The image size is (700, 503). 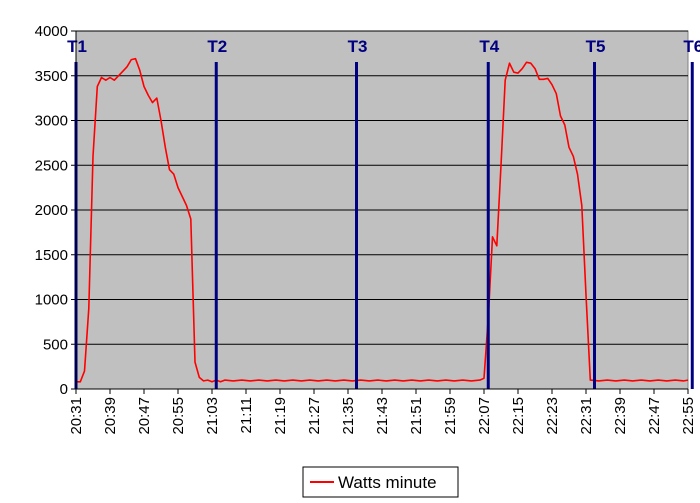 What do you see at coordinates (688, 416) in the screenshot?
I see `x-tick-label-2255: 22:55` at bounding box center [688, 416].